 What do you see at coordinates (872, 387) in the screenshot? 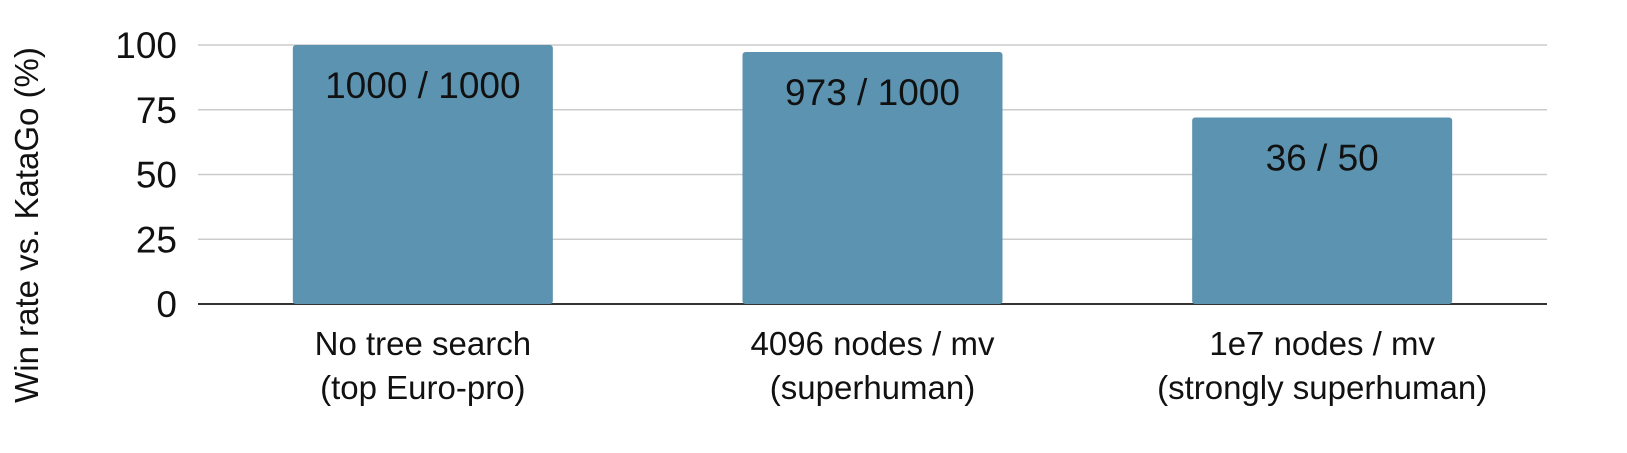
I see `x-tick-label: (superhuman)` at bounding box center [872, 387].